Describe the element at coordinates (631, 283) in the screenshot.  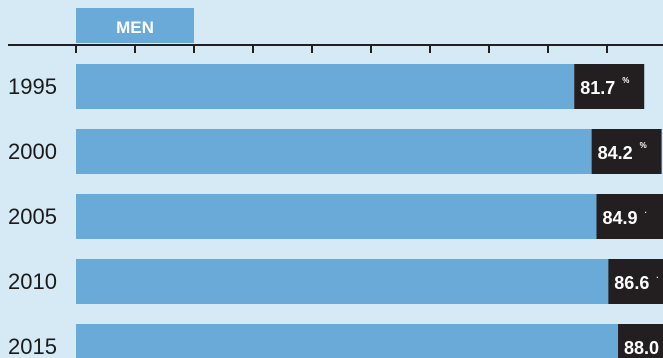
I see `value-label: 86.6` at that location.